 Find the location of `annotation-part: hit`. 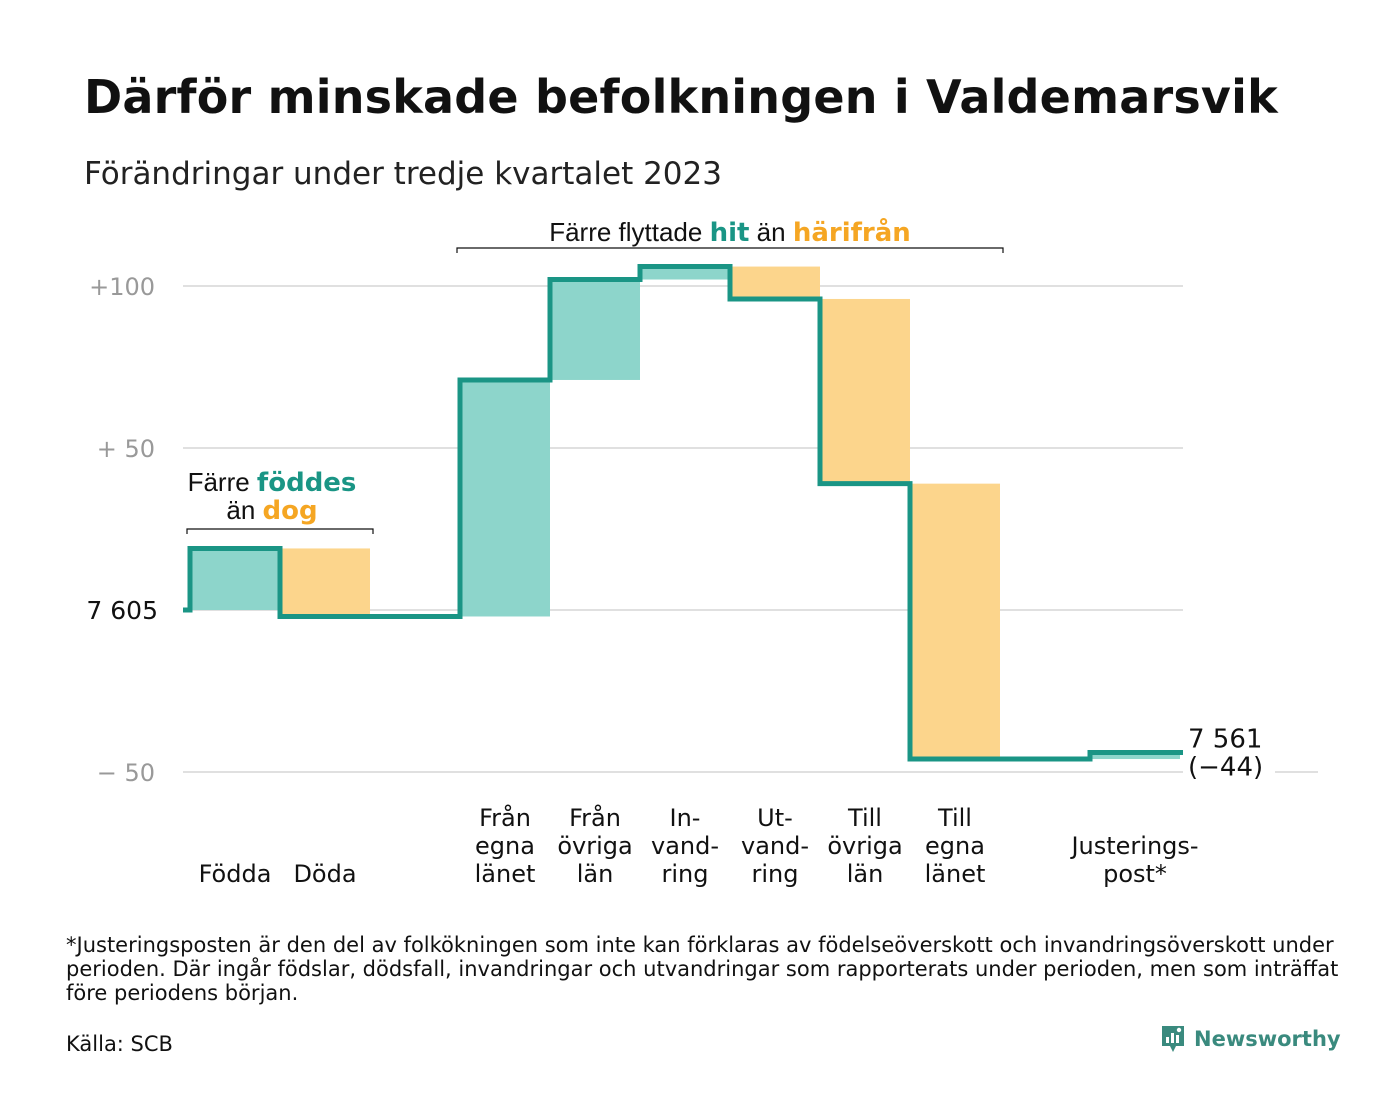

annotation-part: hit is located at coordinates (730, 233).